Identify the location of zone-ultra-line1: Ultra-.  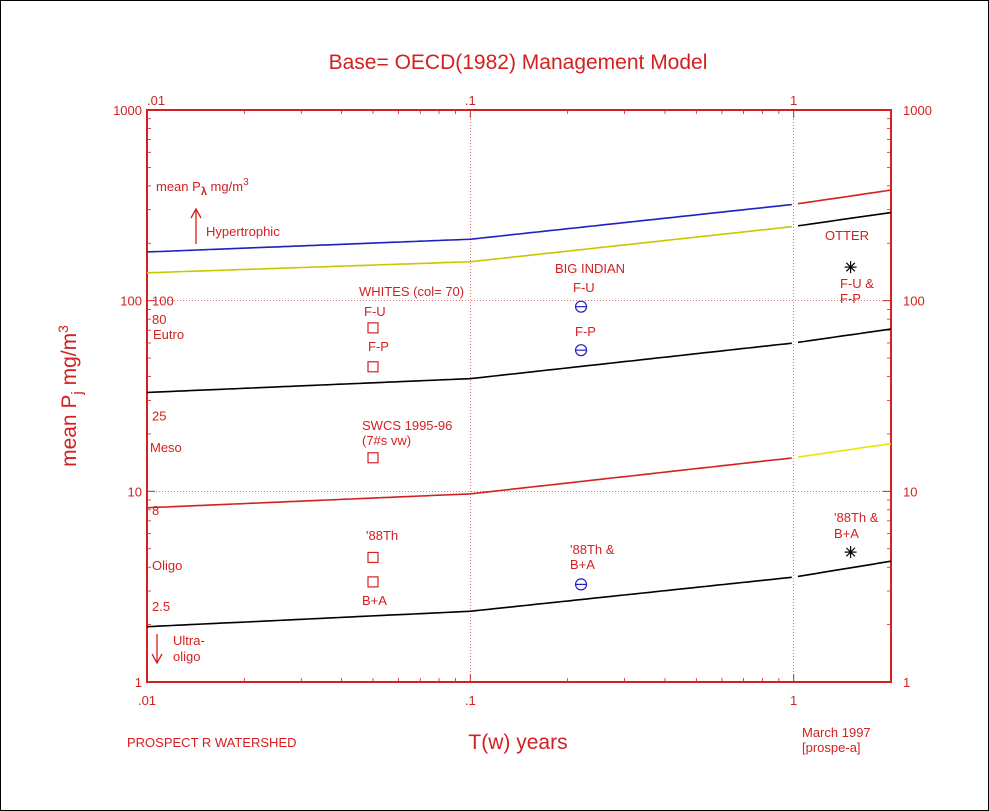
(189, 640).